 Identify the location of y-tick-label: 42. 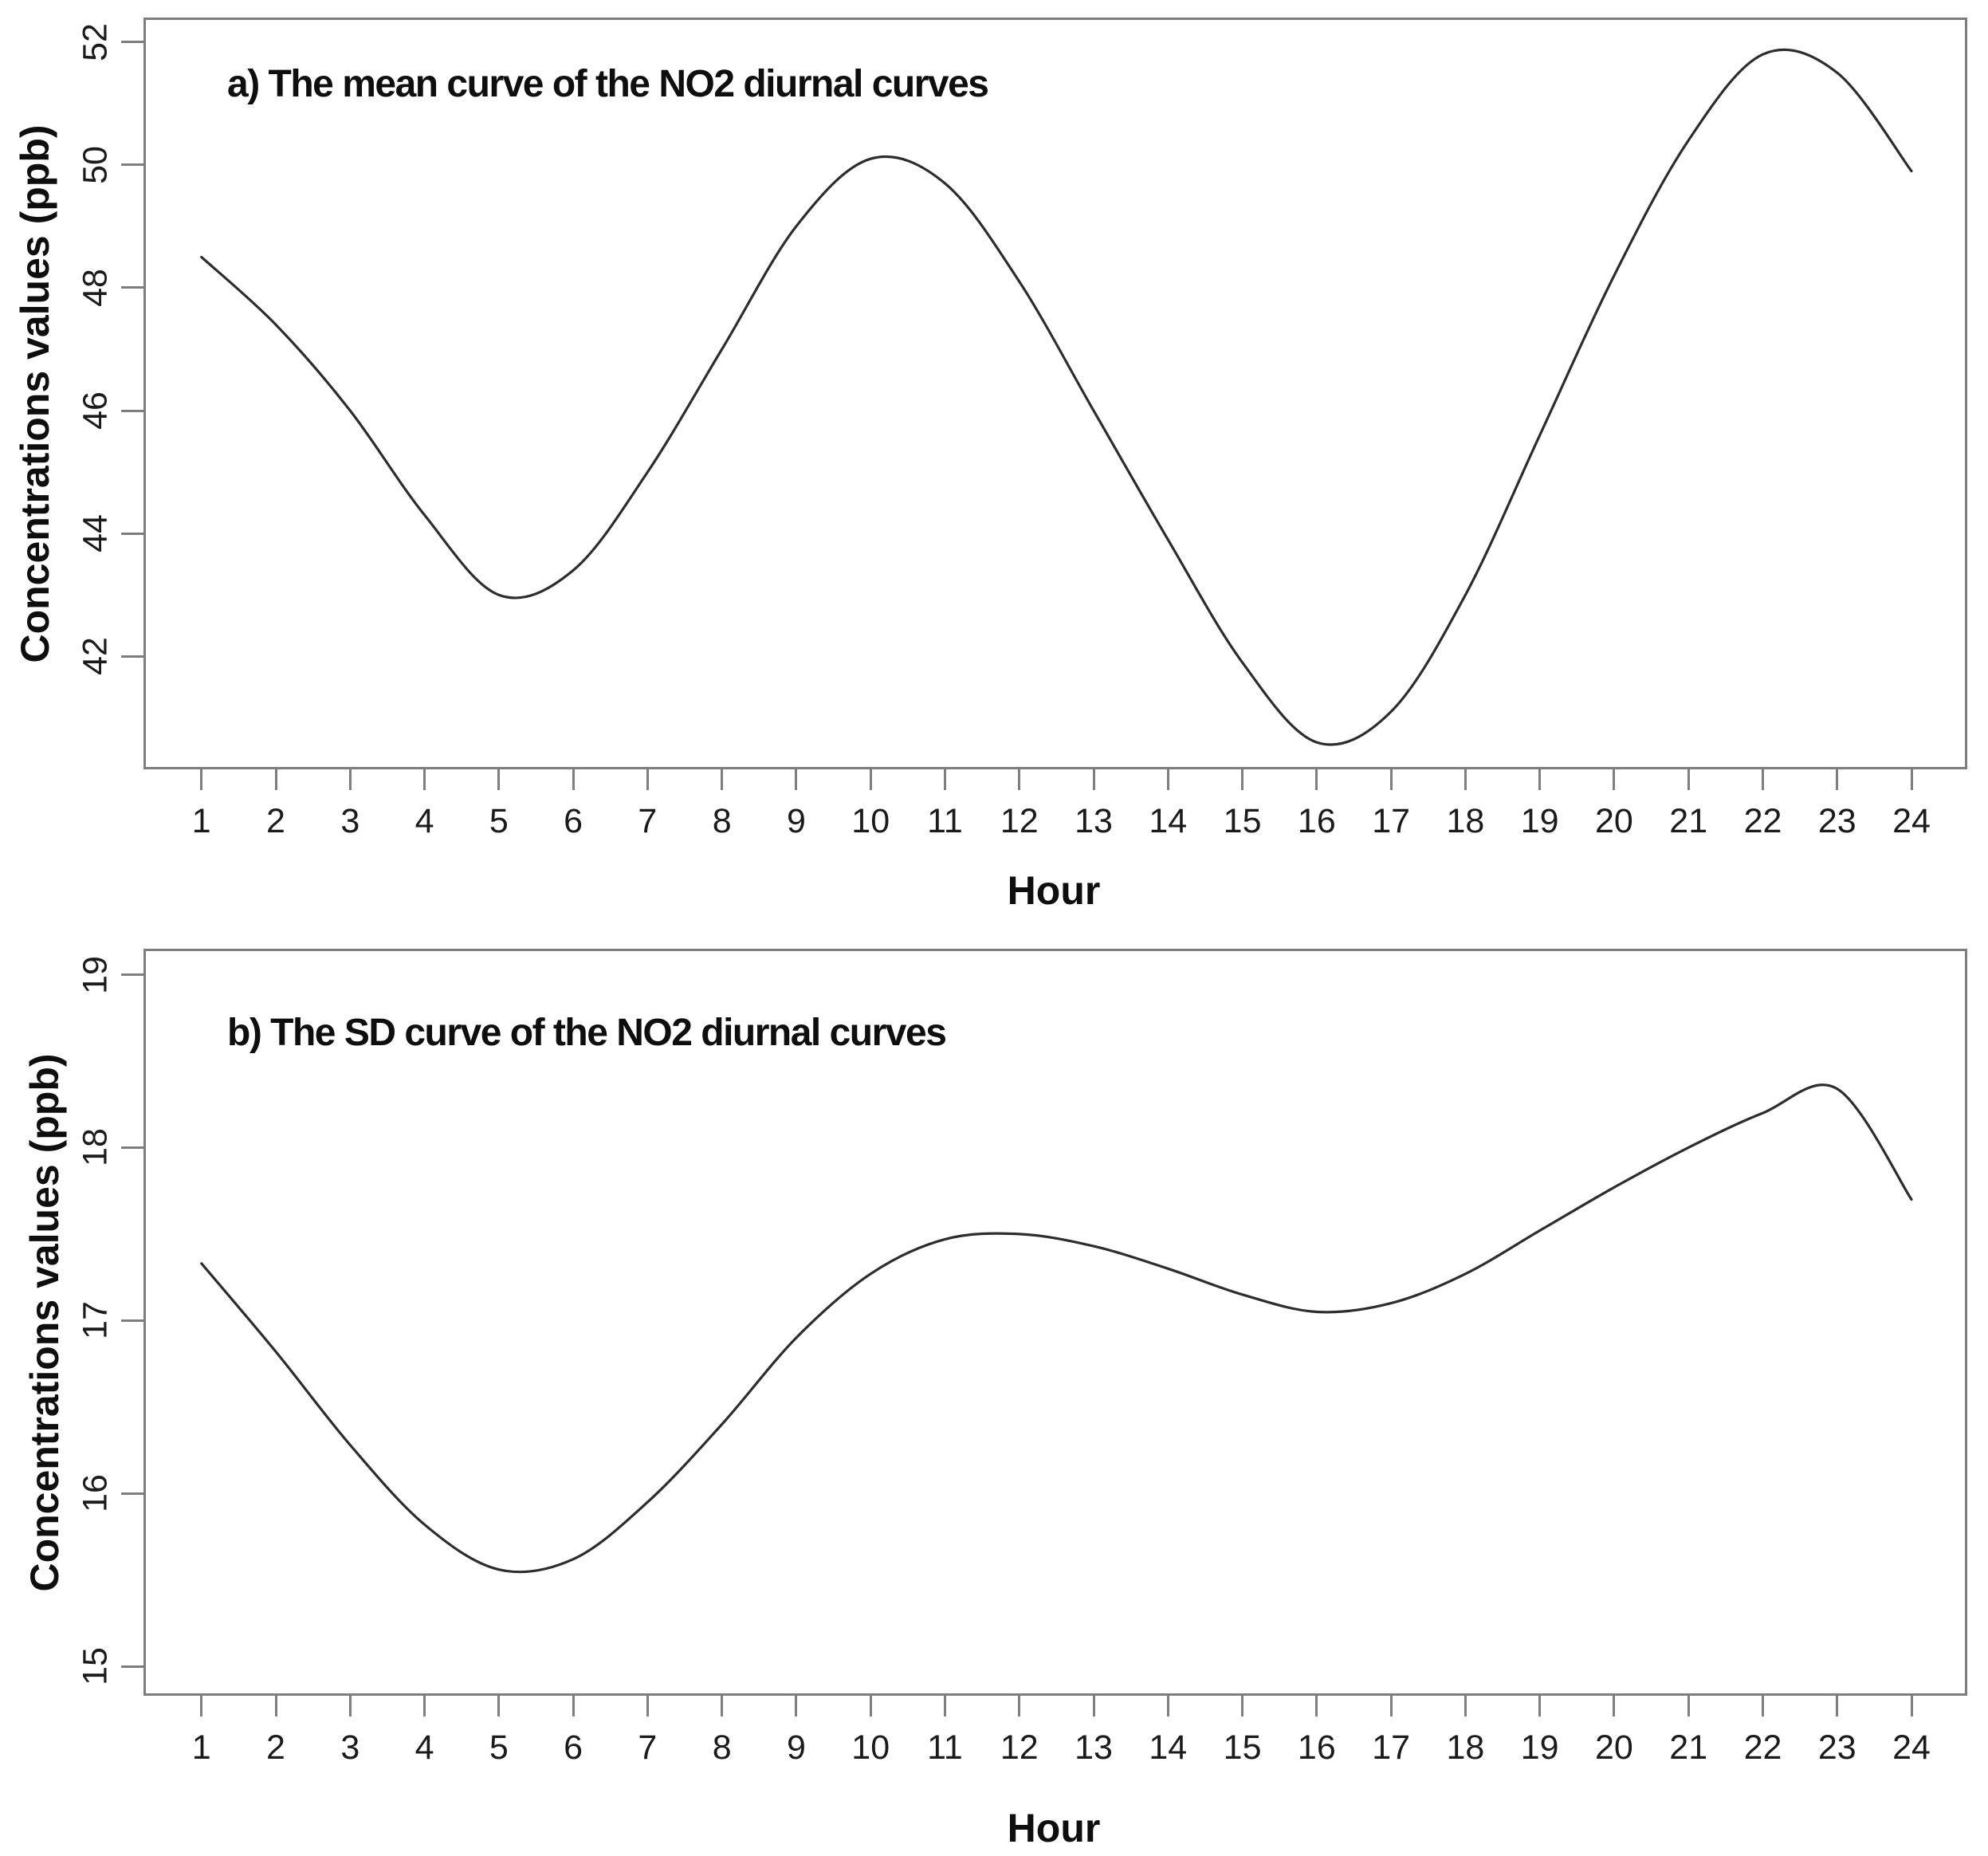
(95, 656).